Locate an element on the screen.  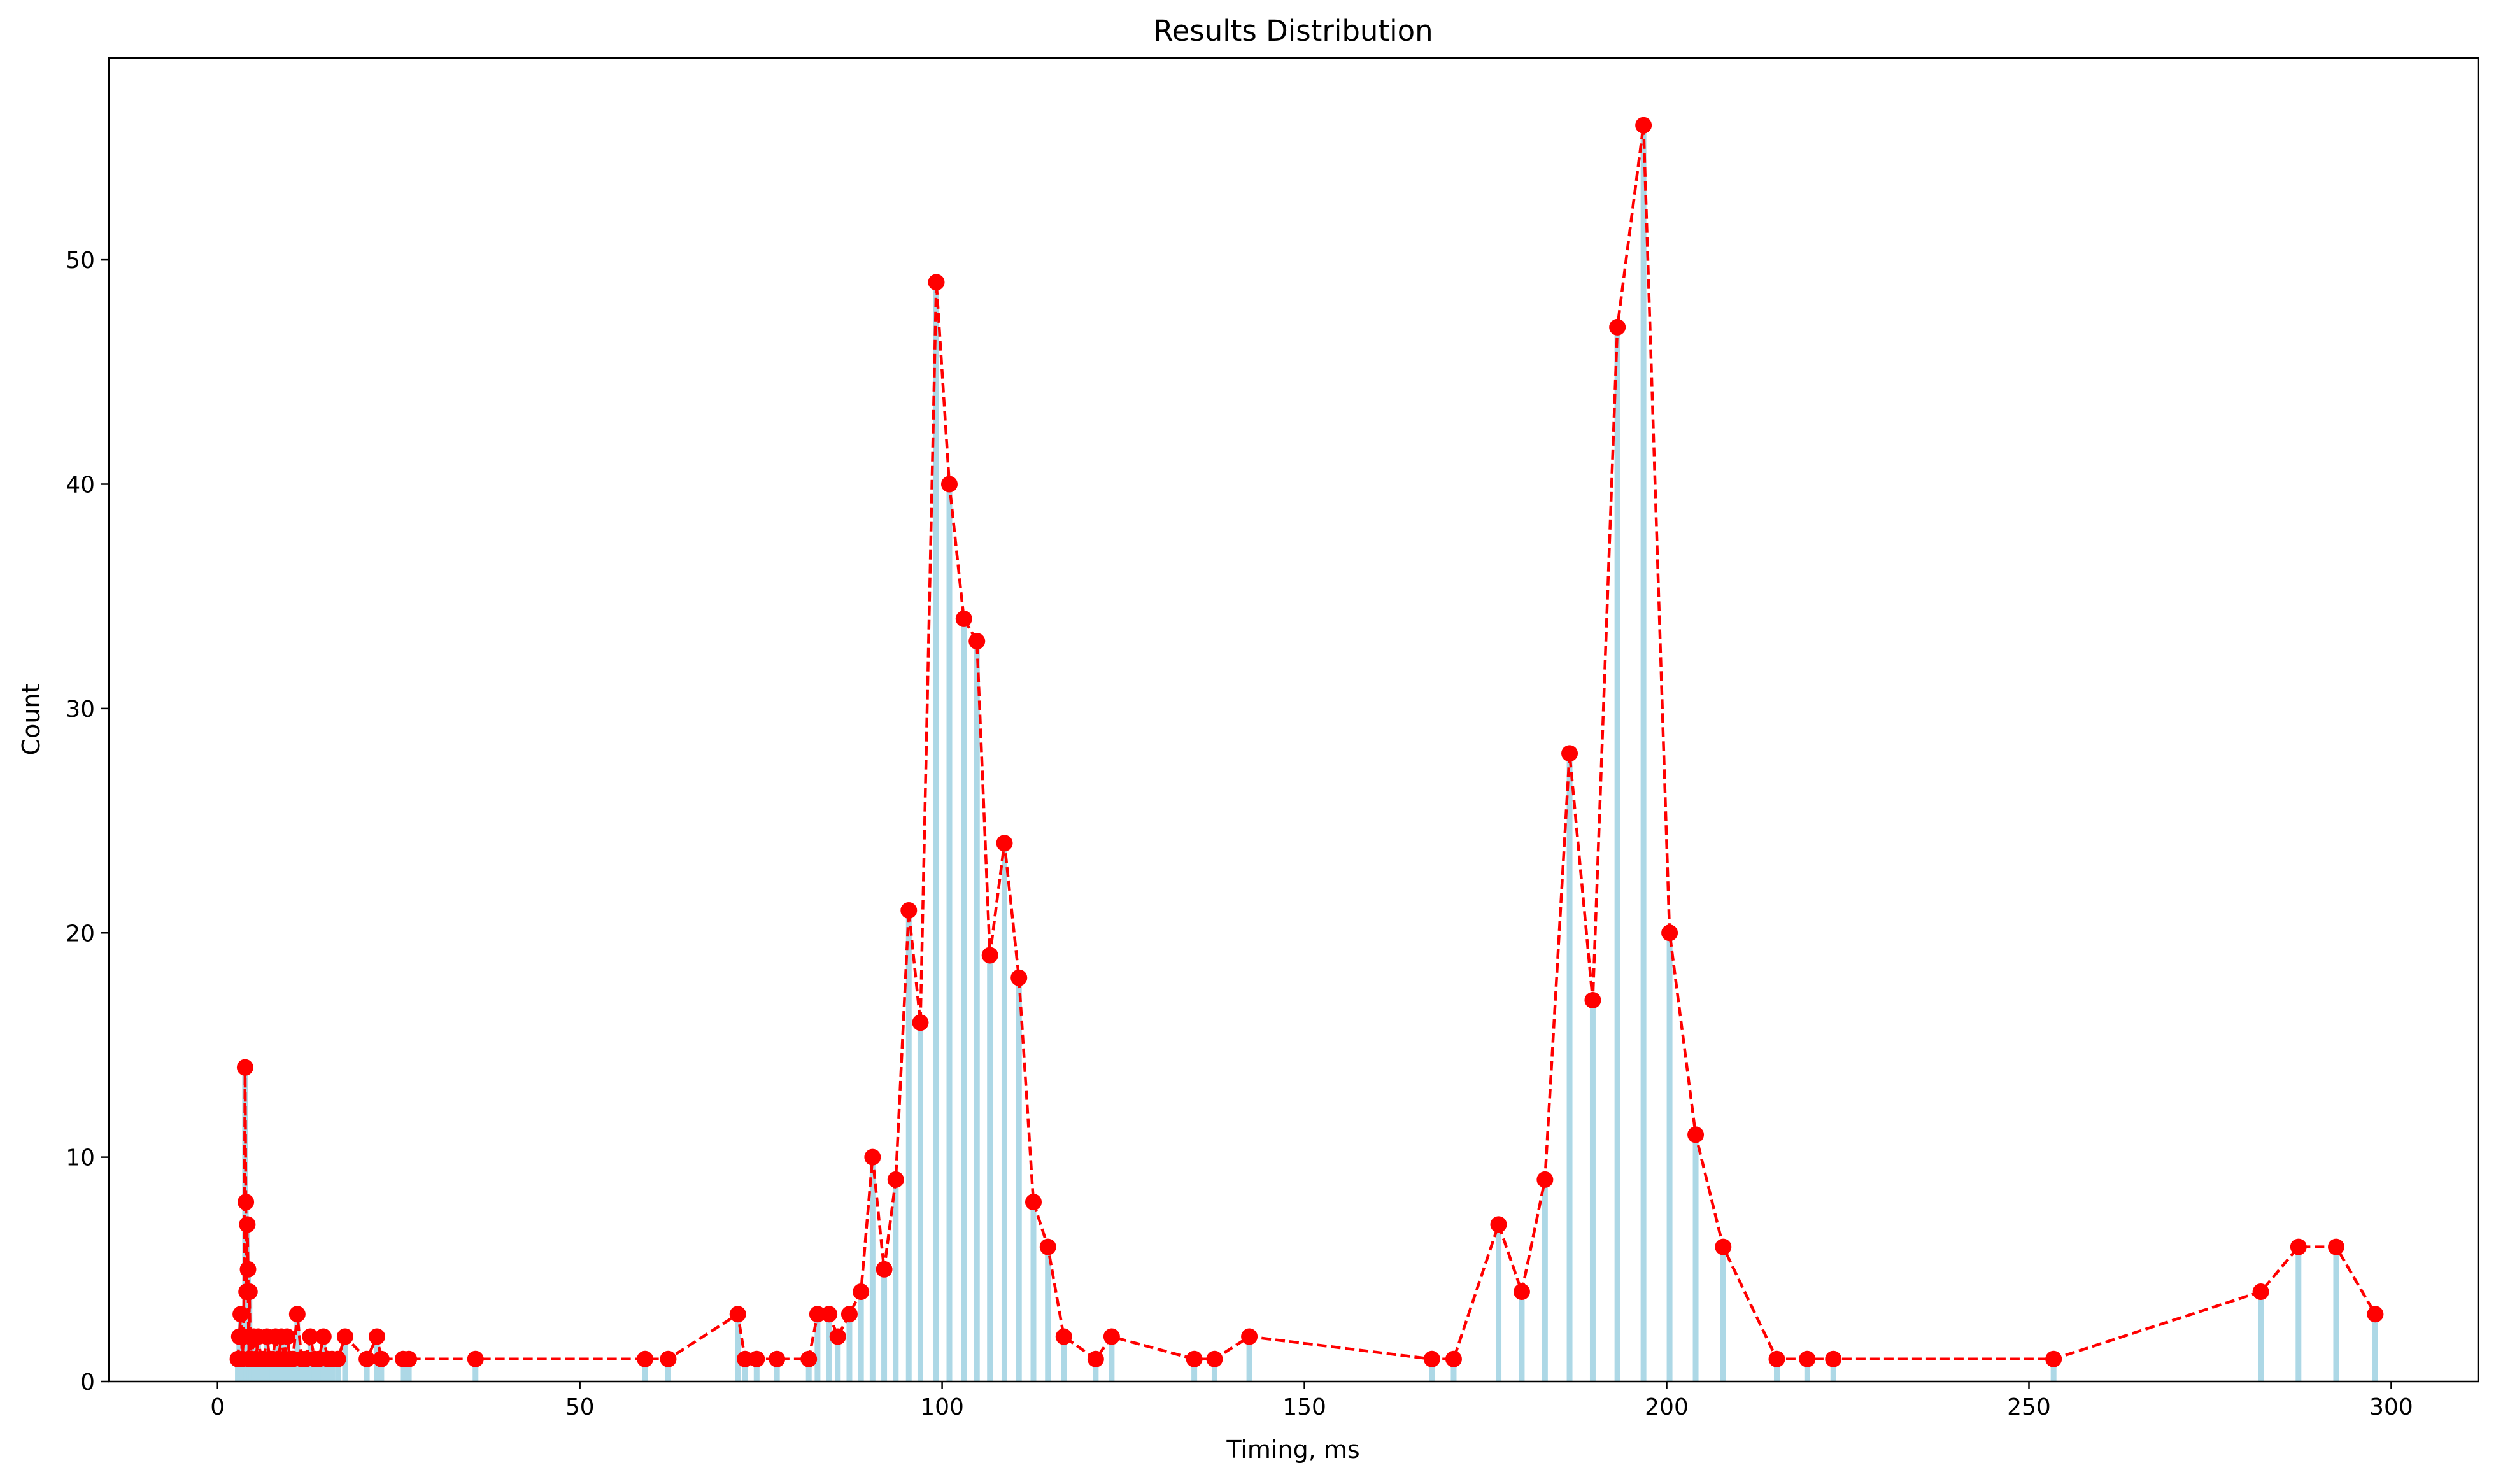
x-axis-label: Timing, ms is located at coordinates (1292, 1450).